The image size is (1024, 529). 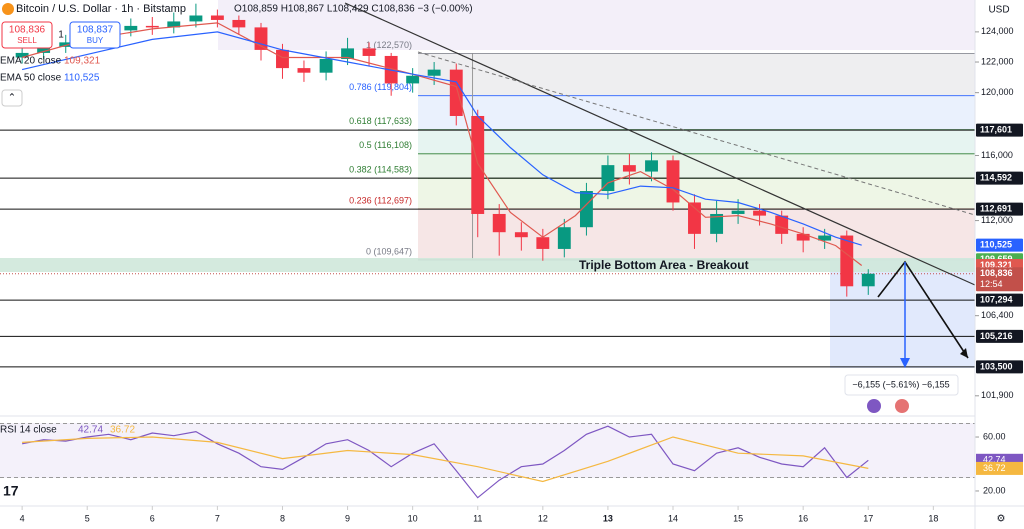 I want to click on collapse-icon: ⌃, so click(x=12, y=98).